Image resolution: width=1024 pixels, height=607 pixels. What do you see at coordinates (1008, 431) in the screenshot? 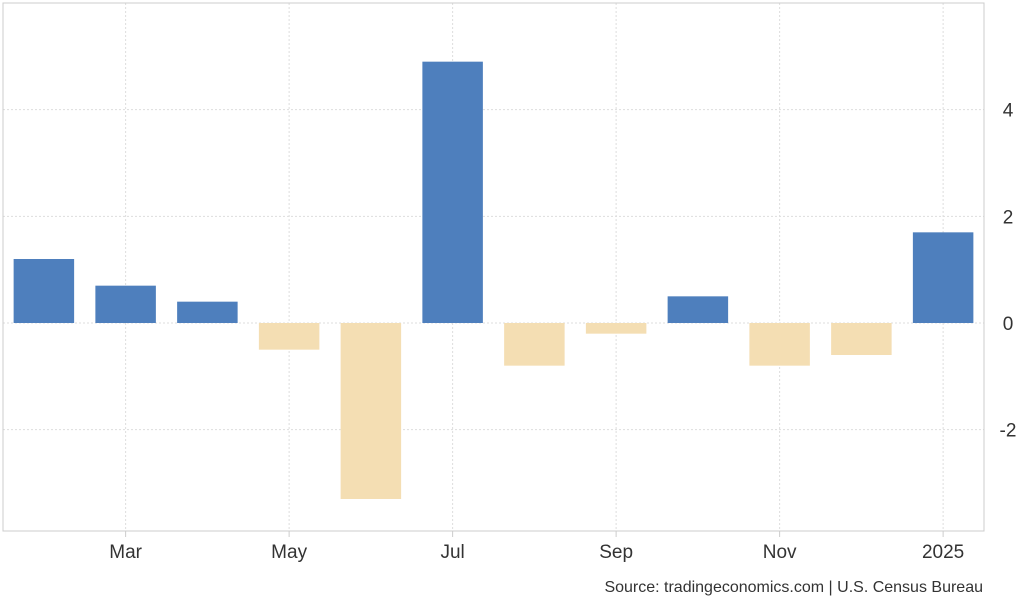
I see `y-tick-label: -2` at bounding box center [1008, 431].